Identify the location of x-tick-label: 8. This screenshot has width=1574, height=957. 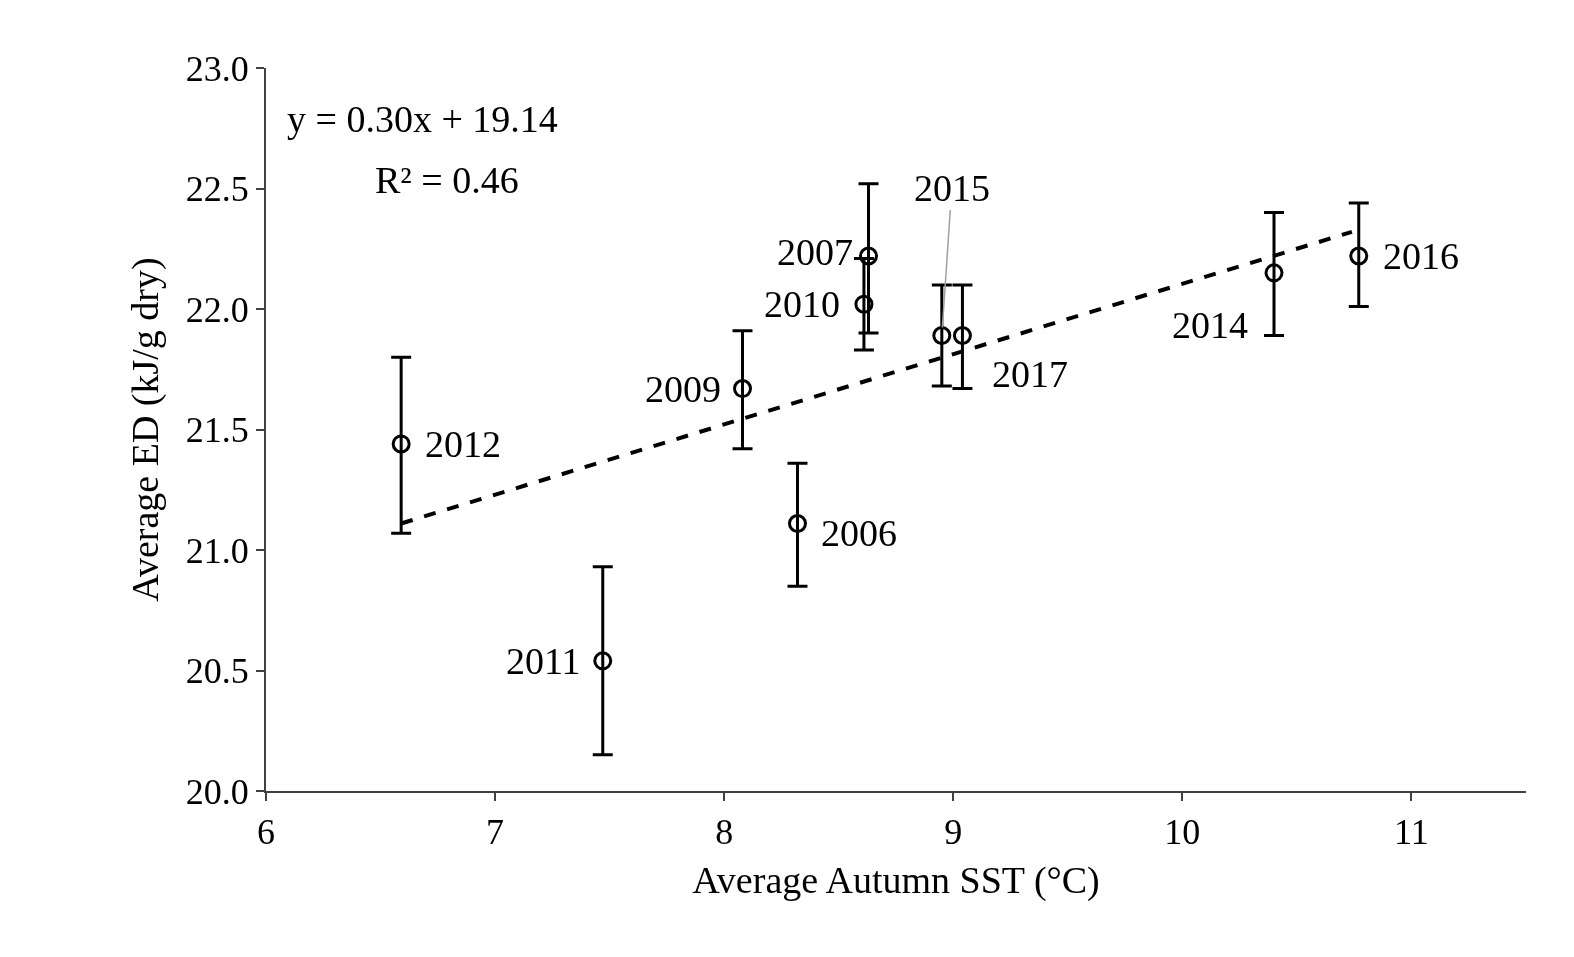
(724, 832).